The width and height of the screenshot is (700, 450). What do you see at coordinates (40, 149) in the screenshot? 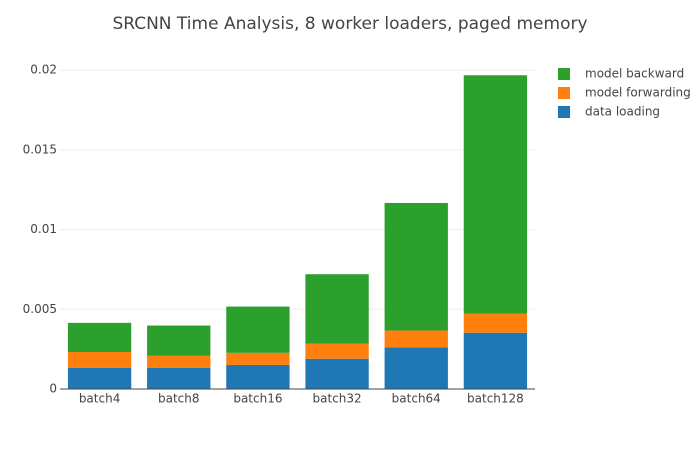
I see `y-tick-label: 0.015` at bounding box center [40, 149].